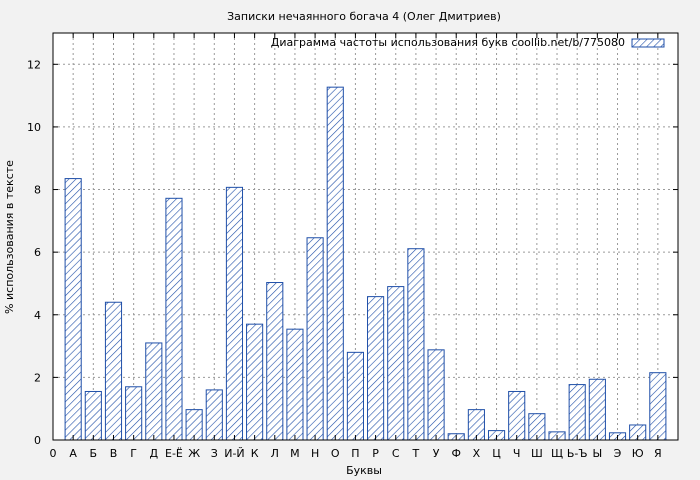  I want to click on y-tick-label: 0, so click(37, 440).